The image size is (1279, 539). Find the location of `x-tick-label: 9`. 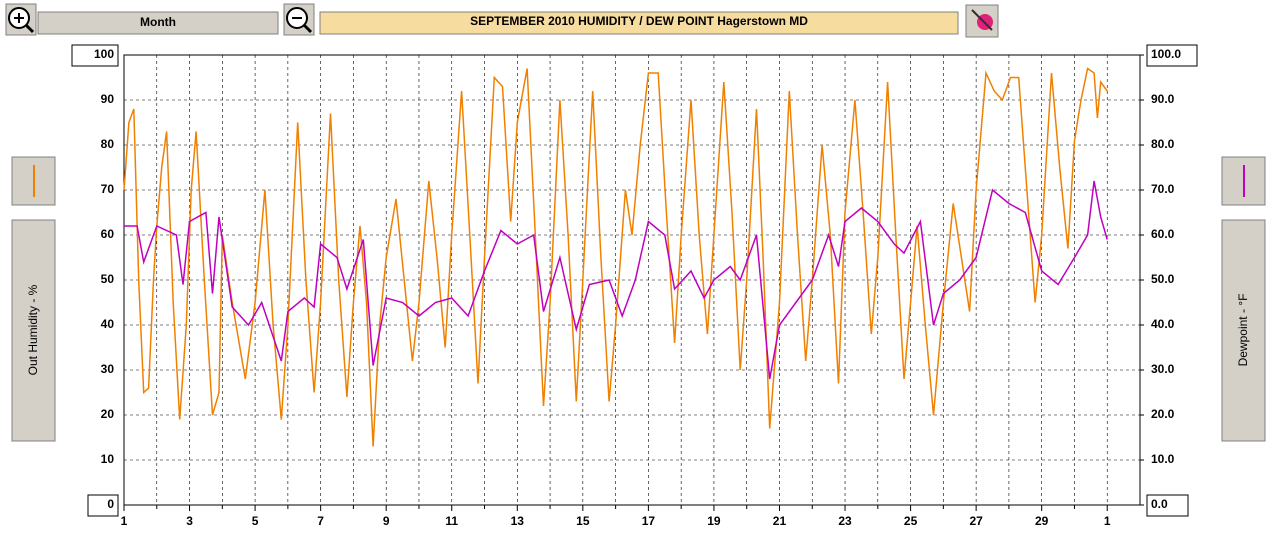

x-tick-label: 9 is located at coordinates (386, 521).